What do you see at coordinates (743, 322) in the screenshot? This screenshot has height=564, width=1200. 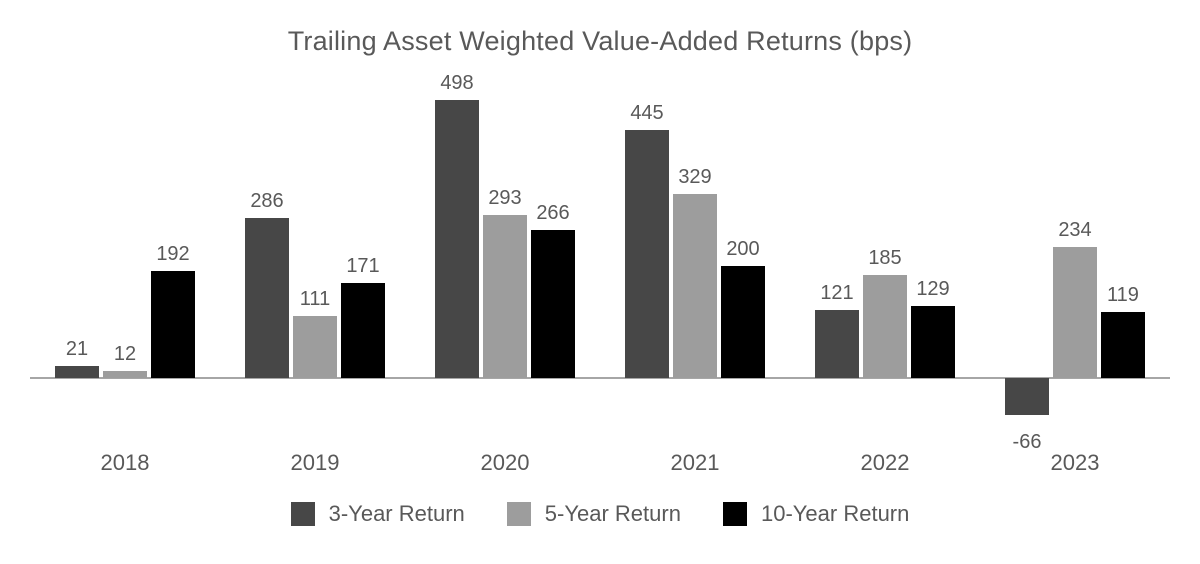 I see `bar-10-year-return-2021` at bounding box center [743, 322].